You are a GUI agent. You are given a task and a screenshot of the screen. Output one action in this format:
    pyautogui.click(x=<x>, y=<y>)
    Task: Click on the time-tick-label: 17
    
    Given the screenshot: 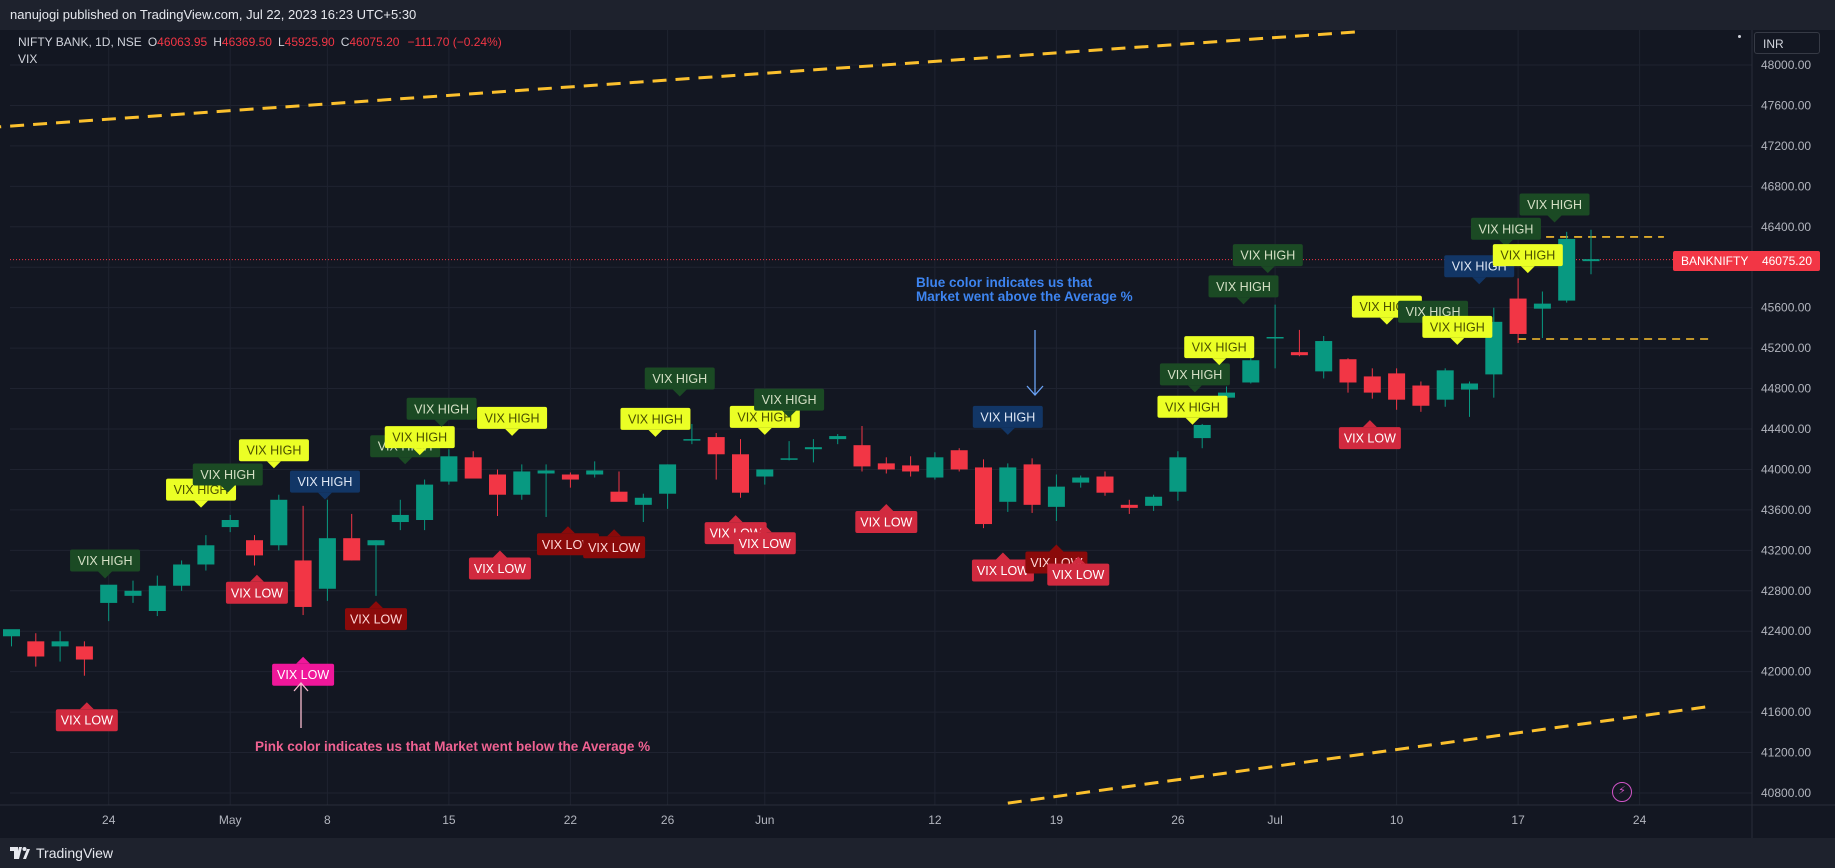 What is the action you would take?
    pyautogui.click(x=1518, y=820)
    